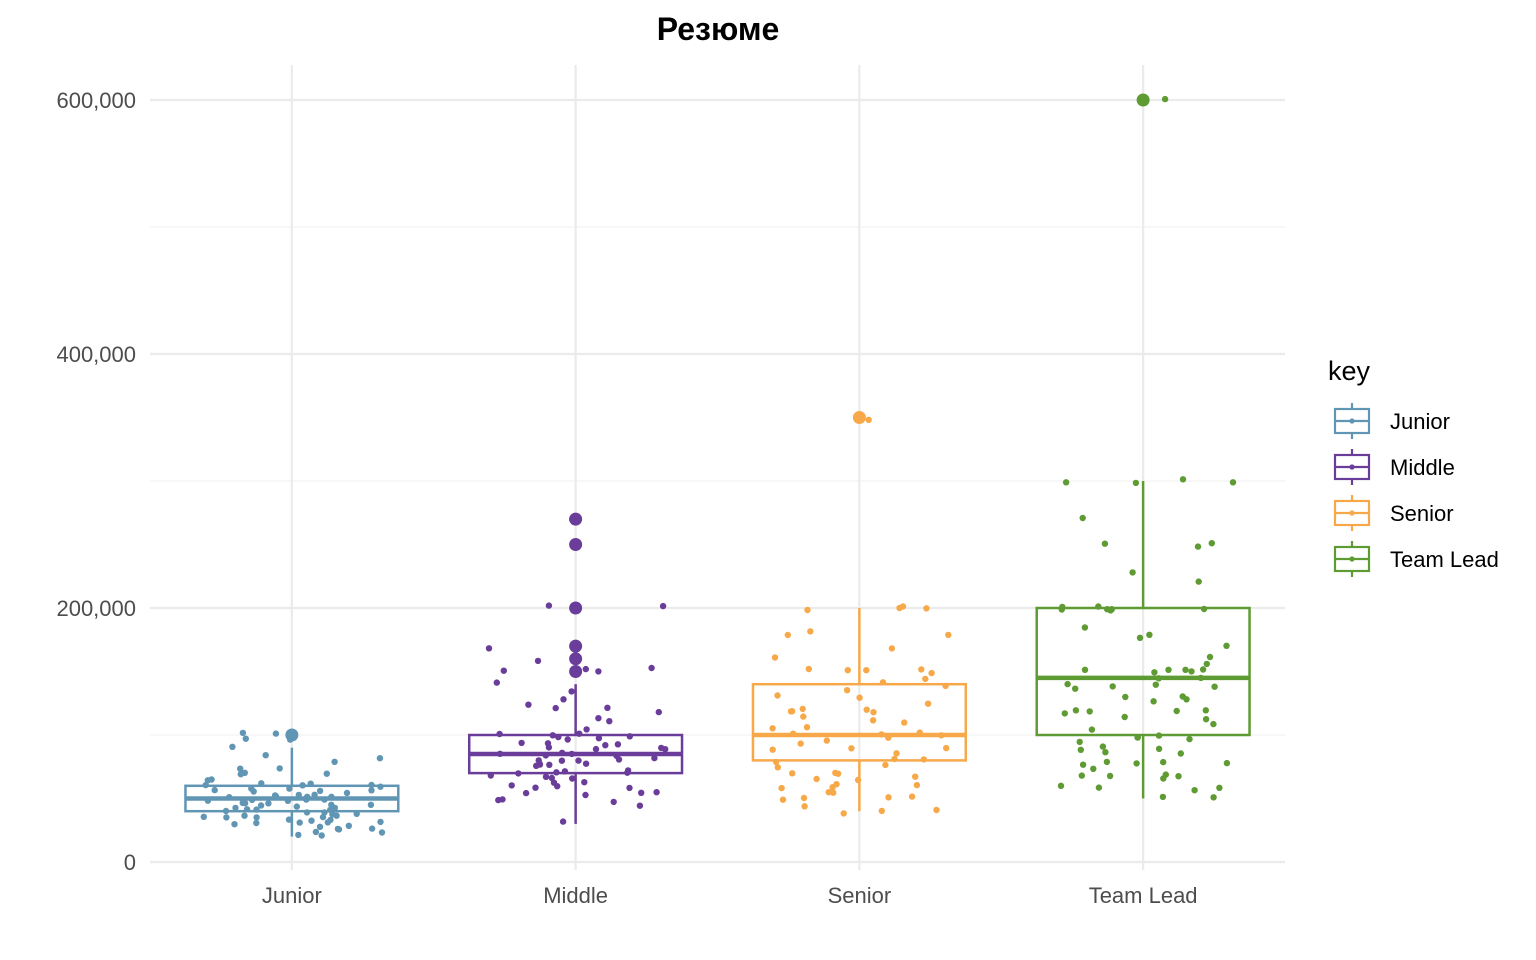 The height and width of the screenshot is (960, 1536). Describe the element at coordinates (130, 862) in the screenshot. I see `y-tick-label: 0` at that location.